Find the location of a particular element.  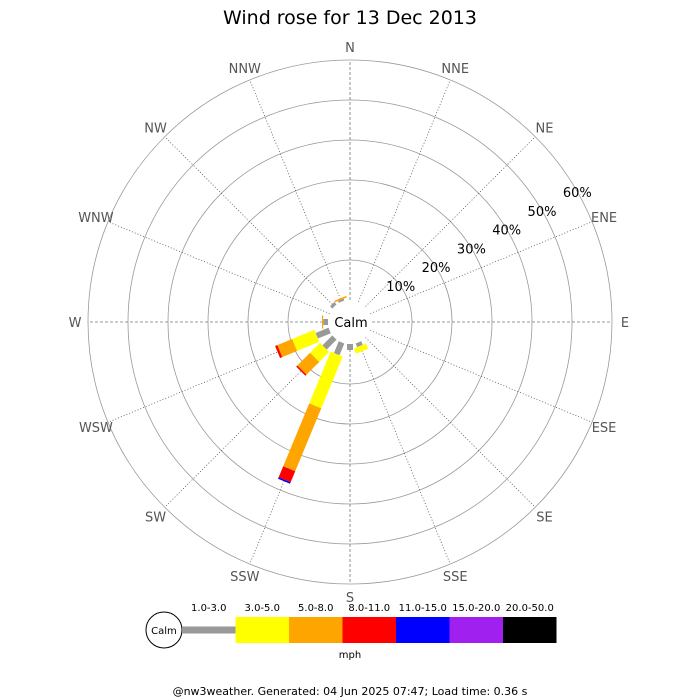

spoke-sse is located at coordinates (404, 453).